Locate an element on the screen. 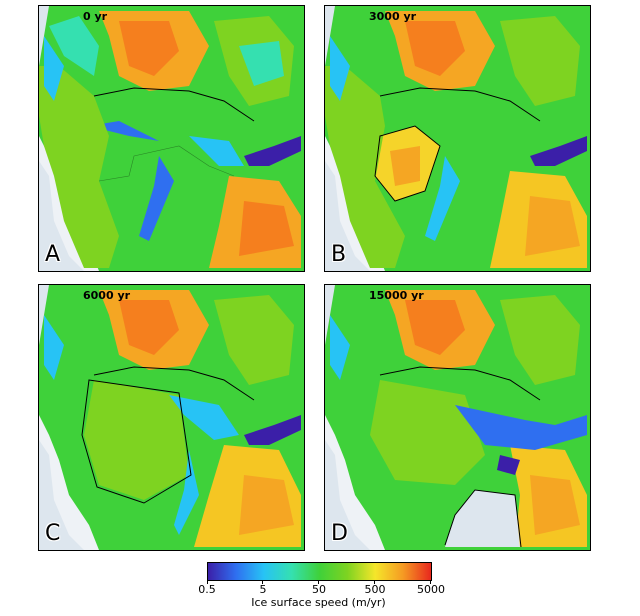 The image size is (640, 616). colorbar-title: Ice surface speed (m/yr) is located at coordinates (318, 602).